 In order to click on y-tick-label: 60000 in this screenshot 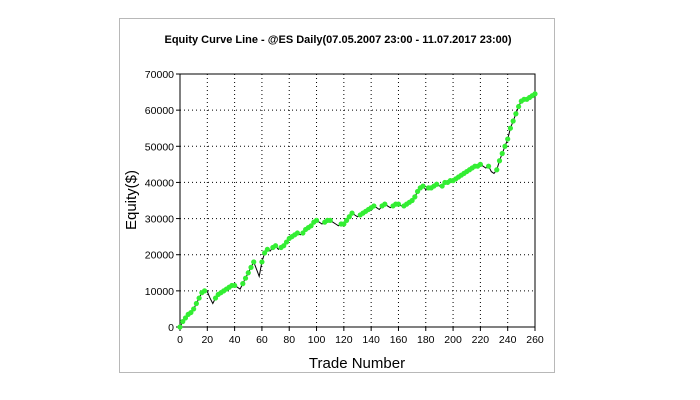, I will do `click(159, 111)`.